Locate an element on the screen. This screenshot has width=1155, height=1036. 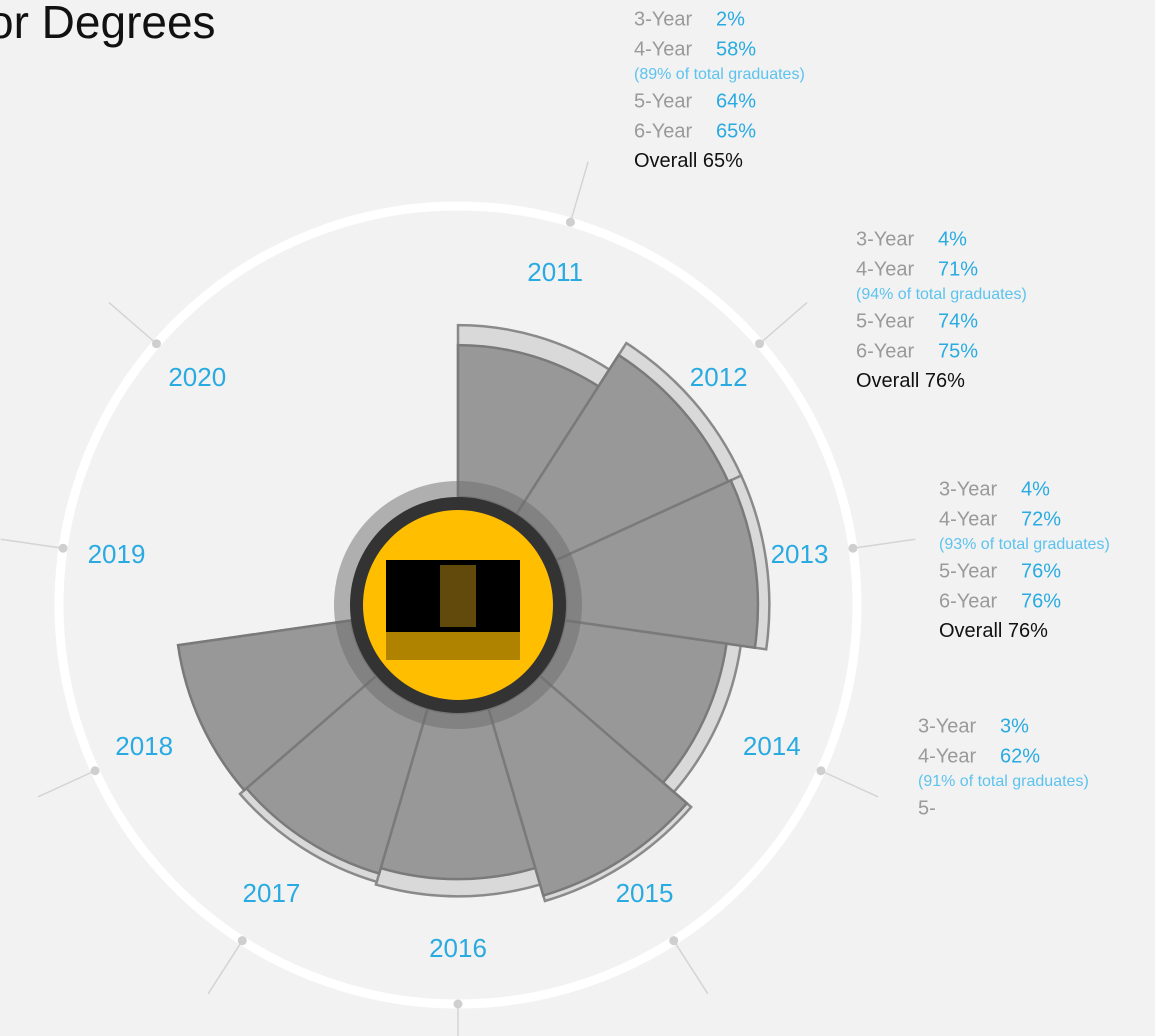
year-label: 2018 is located at coordinates (144, 746).